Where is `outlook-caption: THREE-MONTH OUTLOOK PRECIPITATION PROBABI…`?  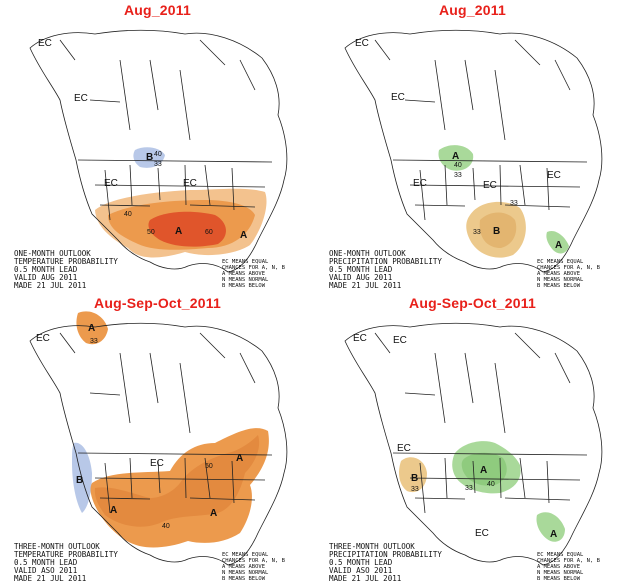 outlook-caption: THREE-MONTH OUTLOOK PRECIPITATION PROBABI… is located at coordinates (385, 562).